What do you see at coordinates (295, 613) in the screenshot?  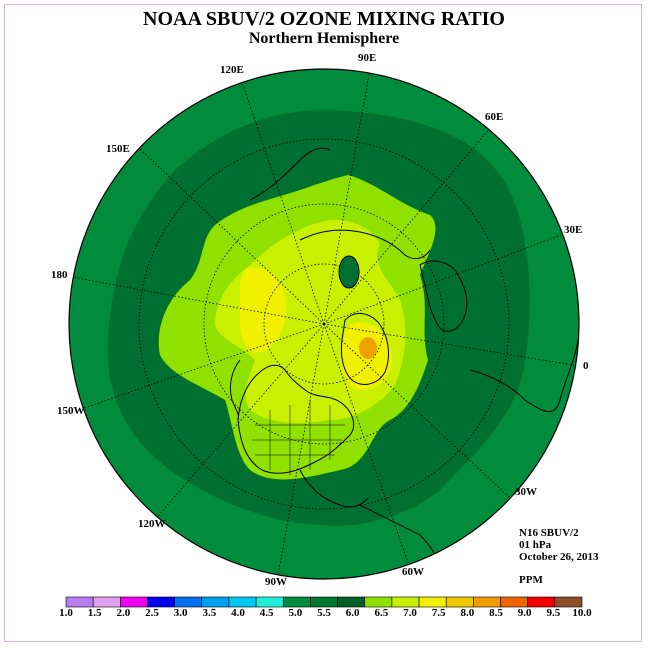 I see `colorbar-tick-label: 5.0` at bounding box center [295, 613].